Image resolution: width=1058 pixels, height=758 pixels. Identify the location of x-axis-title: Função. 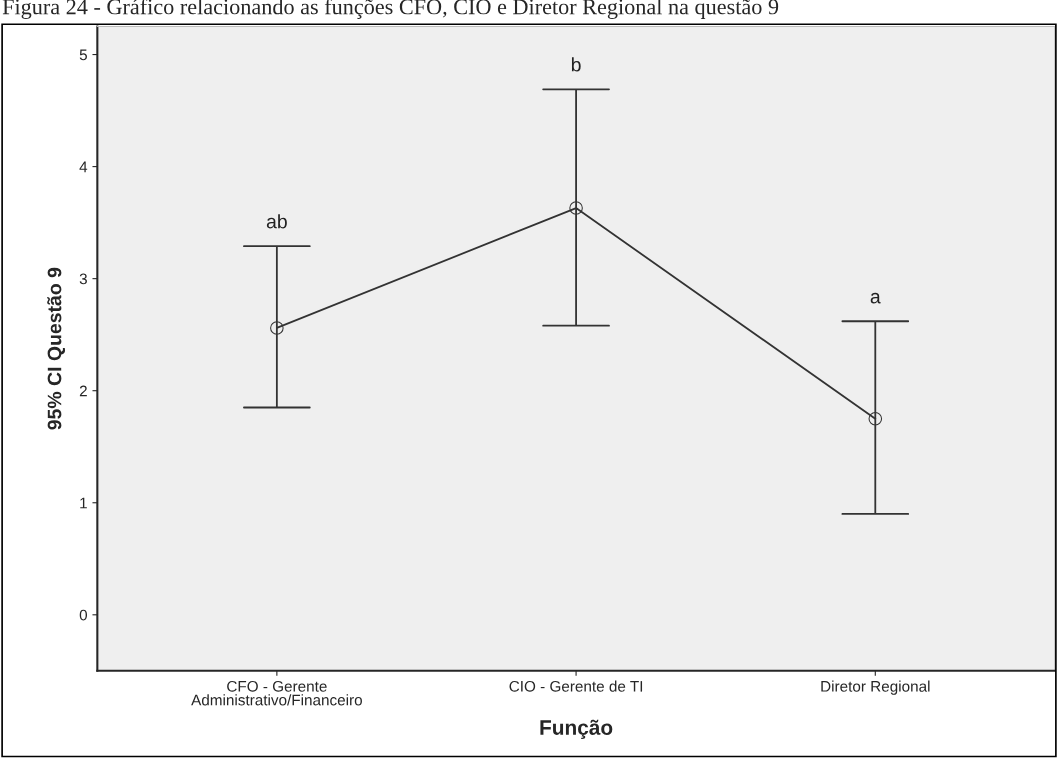
(576, 729).